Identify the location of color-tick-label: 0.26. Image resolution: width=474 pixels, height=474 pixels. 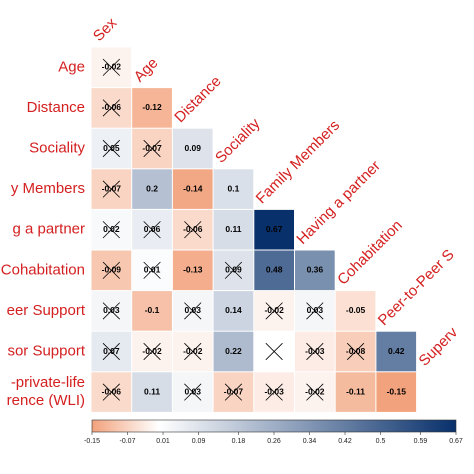
(274, 441).